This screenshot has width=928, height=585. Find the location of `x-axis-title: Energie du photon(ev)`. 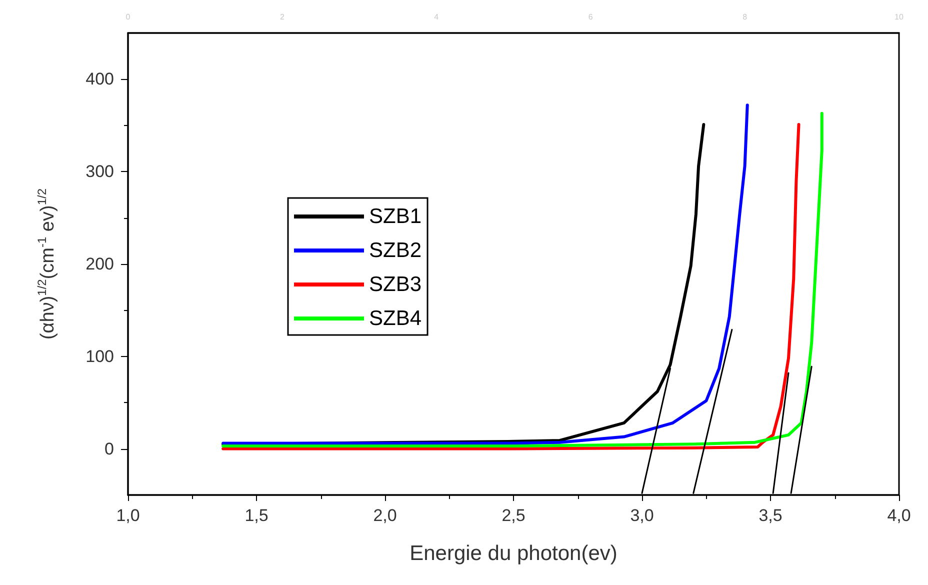

x-axis-title: Energie du photon(ev) is located at coordinates (514, 553).